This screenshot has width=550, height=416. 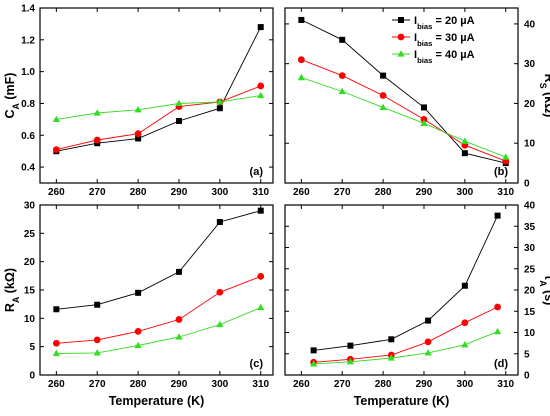 I want to click on y-tick-label: 25, so click(x=530, y=269).